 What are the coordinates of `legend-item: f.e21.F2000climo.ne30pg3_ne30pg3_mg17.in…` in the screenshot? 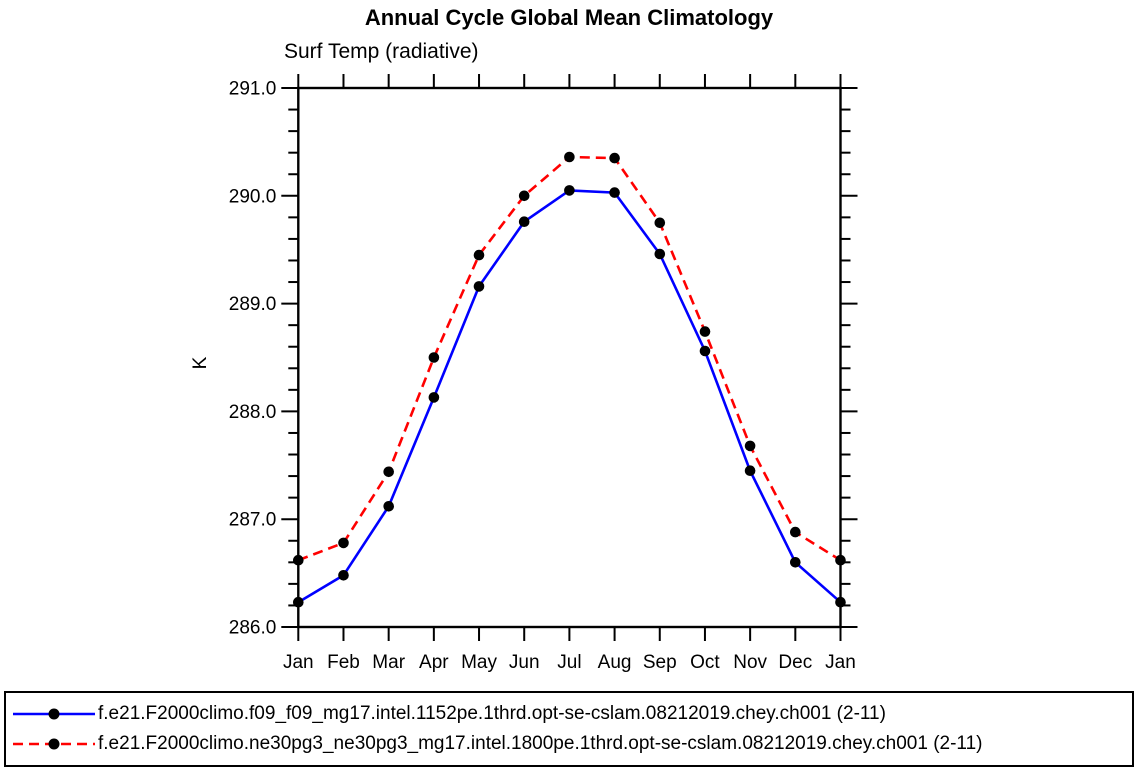 It's located at (569, 744).